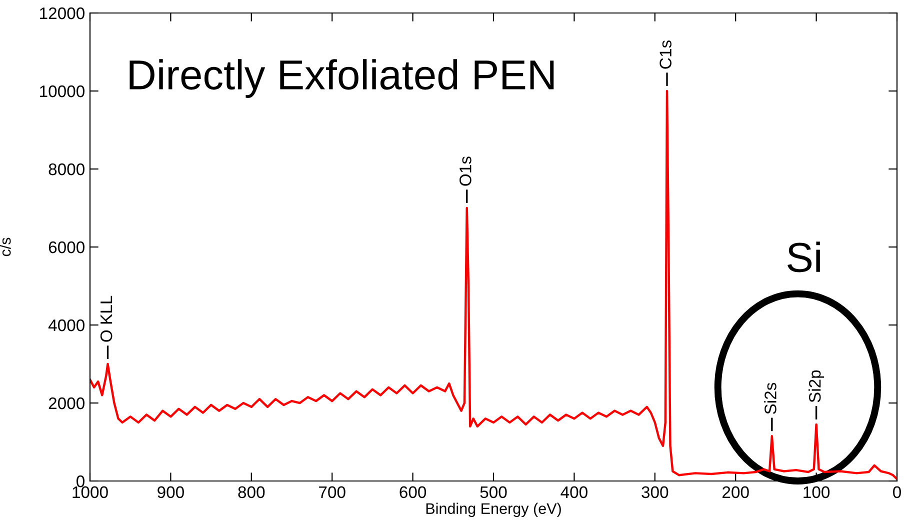  I want to click on x-tick-label: 800, so click(251, 492).